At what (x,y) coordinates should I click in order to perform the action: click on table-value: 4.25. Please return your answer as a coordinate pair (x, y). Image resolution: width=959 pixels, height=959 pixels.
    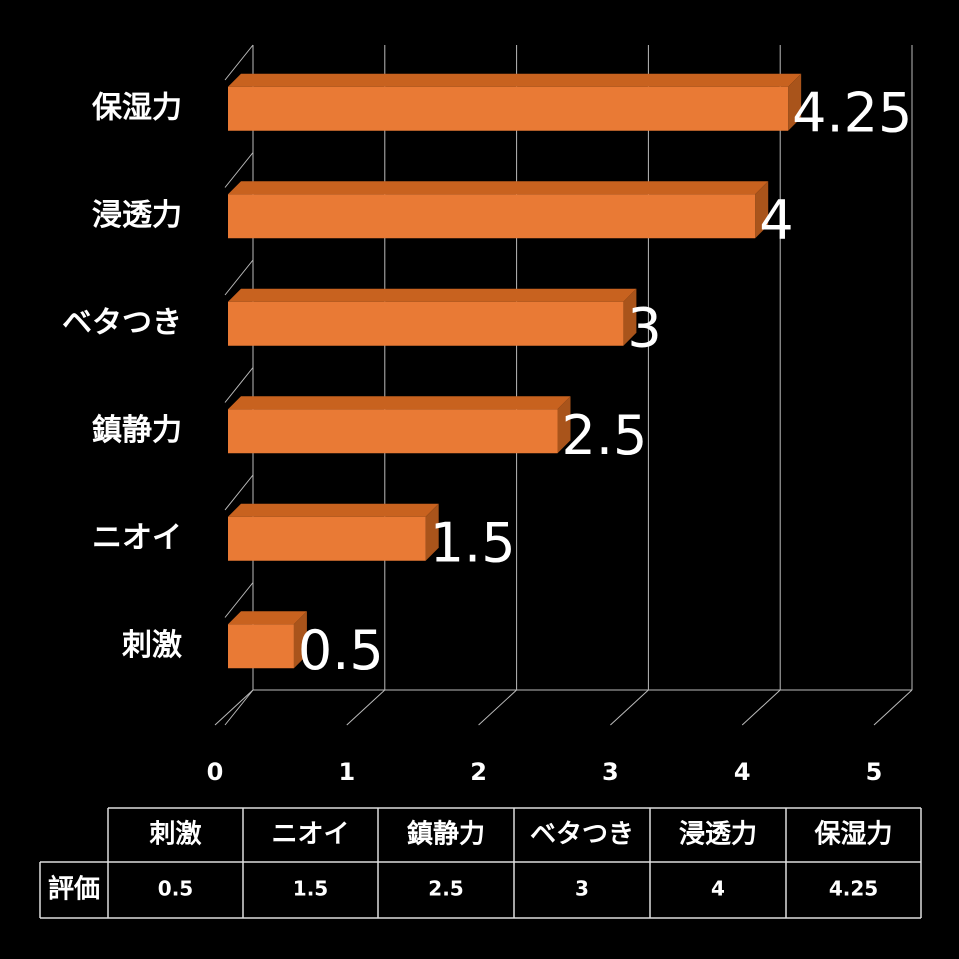
    Looking at the image, I should click on (853, 889).